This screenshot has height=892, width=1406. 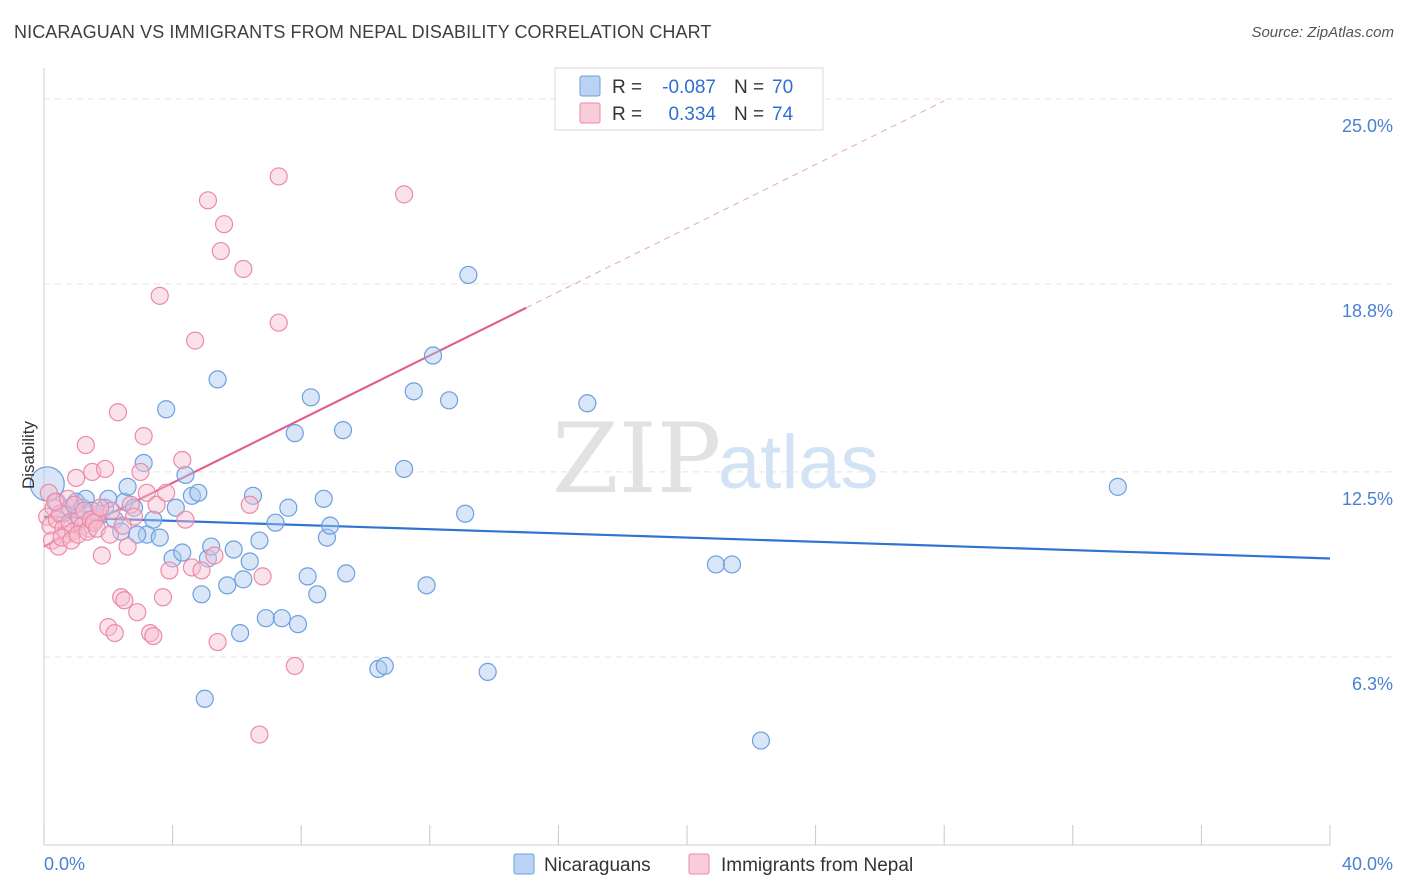 I want to click on legend-r-label-0: R =, so click(x=627, y=87).